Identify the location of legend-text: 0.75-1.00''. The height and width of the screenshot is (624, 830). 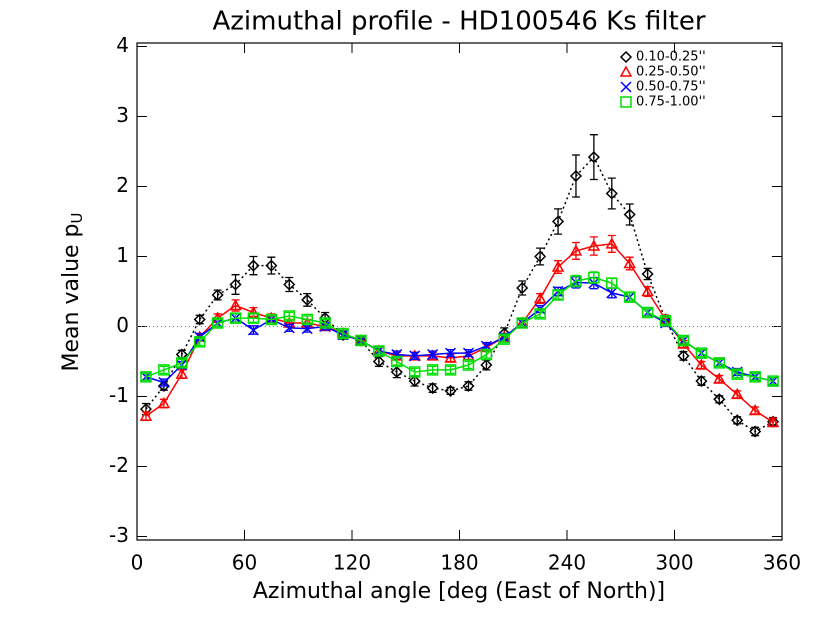
(671, 102).